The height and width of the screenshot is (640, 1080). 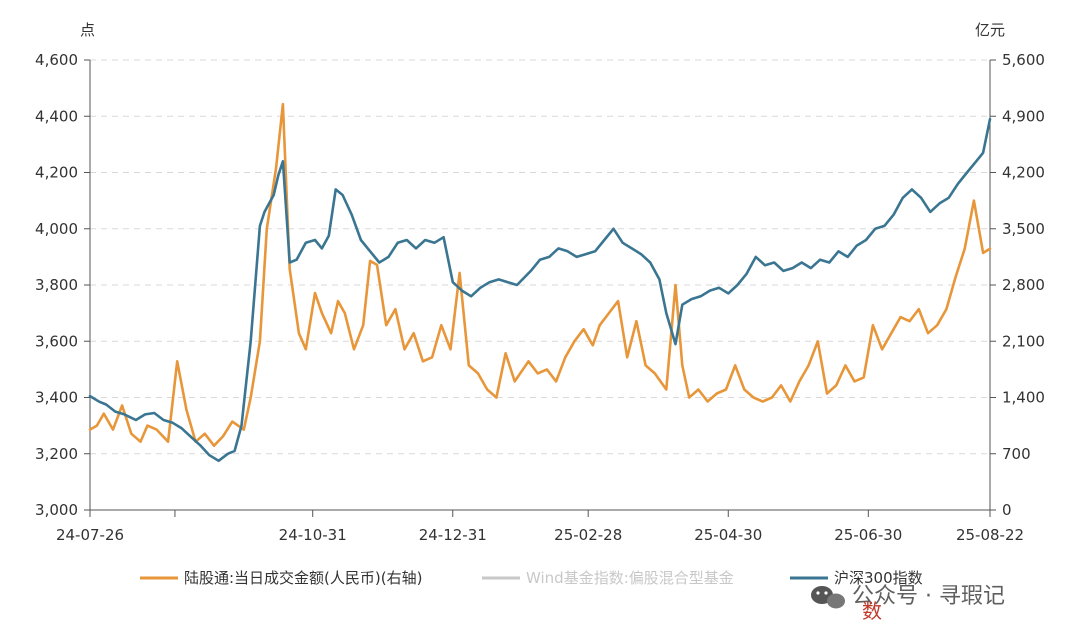 I want to click on watermark-text: 公众号 · 寻瑕记, so click(x=928, y=596).